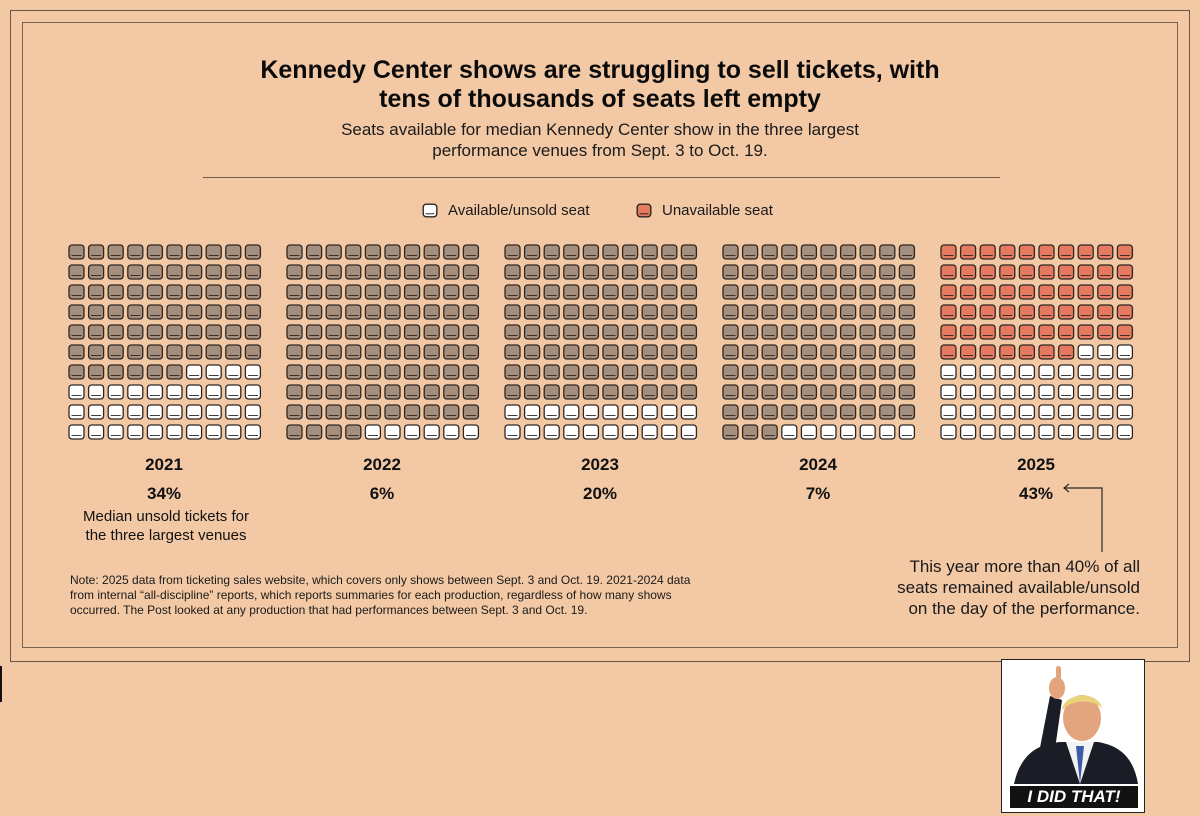 The height and width of the screenshot is (816, 1200). I want to click on pct-label-2023: 20%, so click(600, 493).